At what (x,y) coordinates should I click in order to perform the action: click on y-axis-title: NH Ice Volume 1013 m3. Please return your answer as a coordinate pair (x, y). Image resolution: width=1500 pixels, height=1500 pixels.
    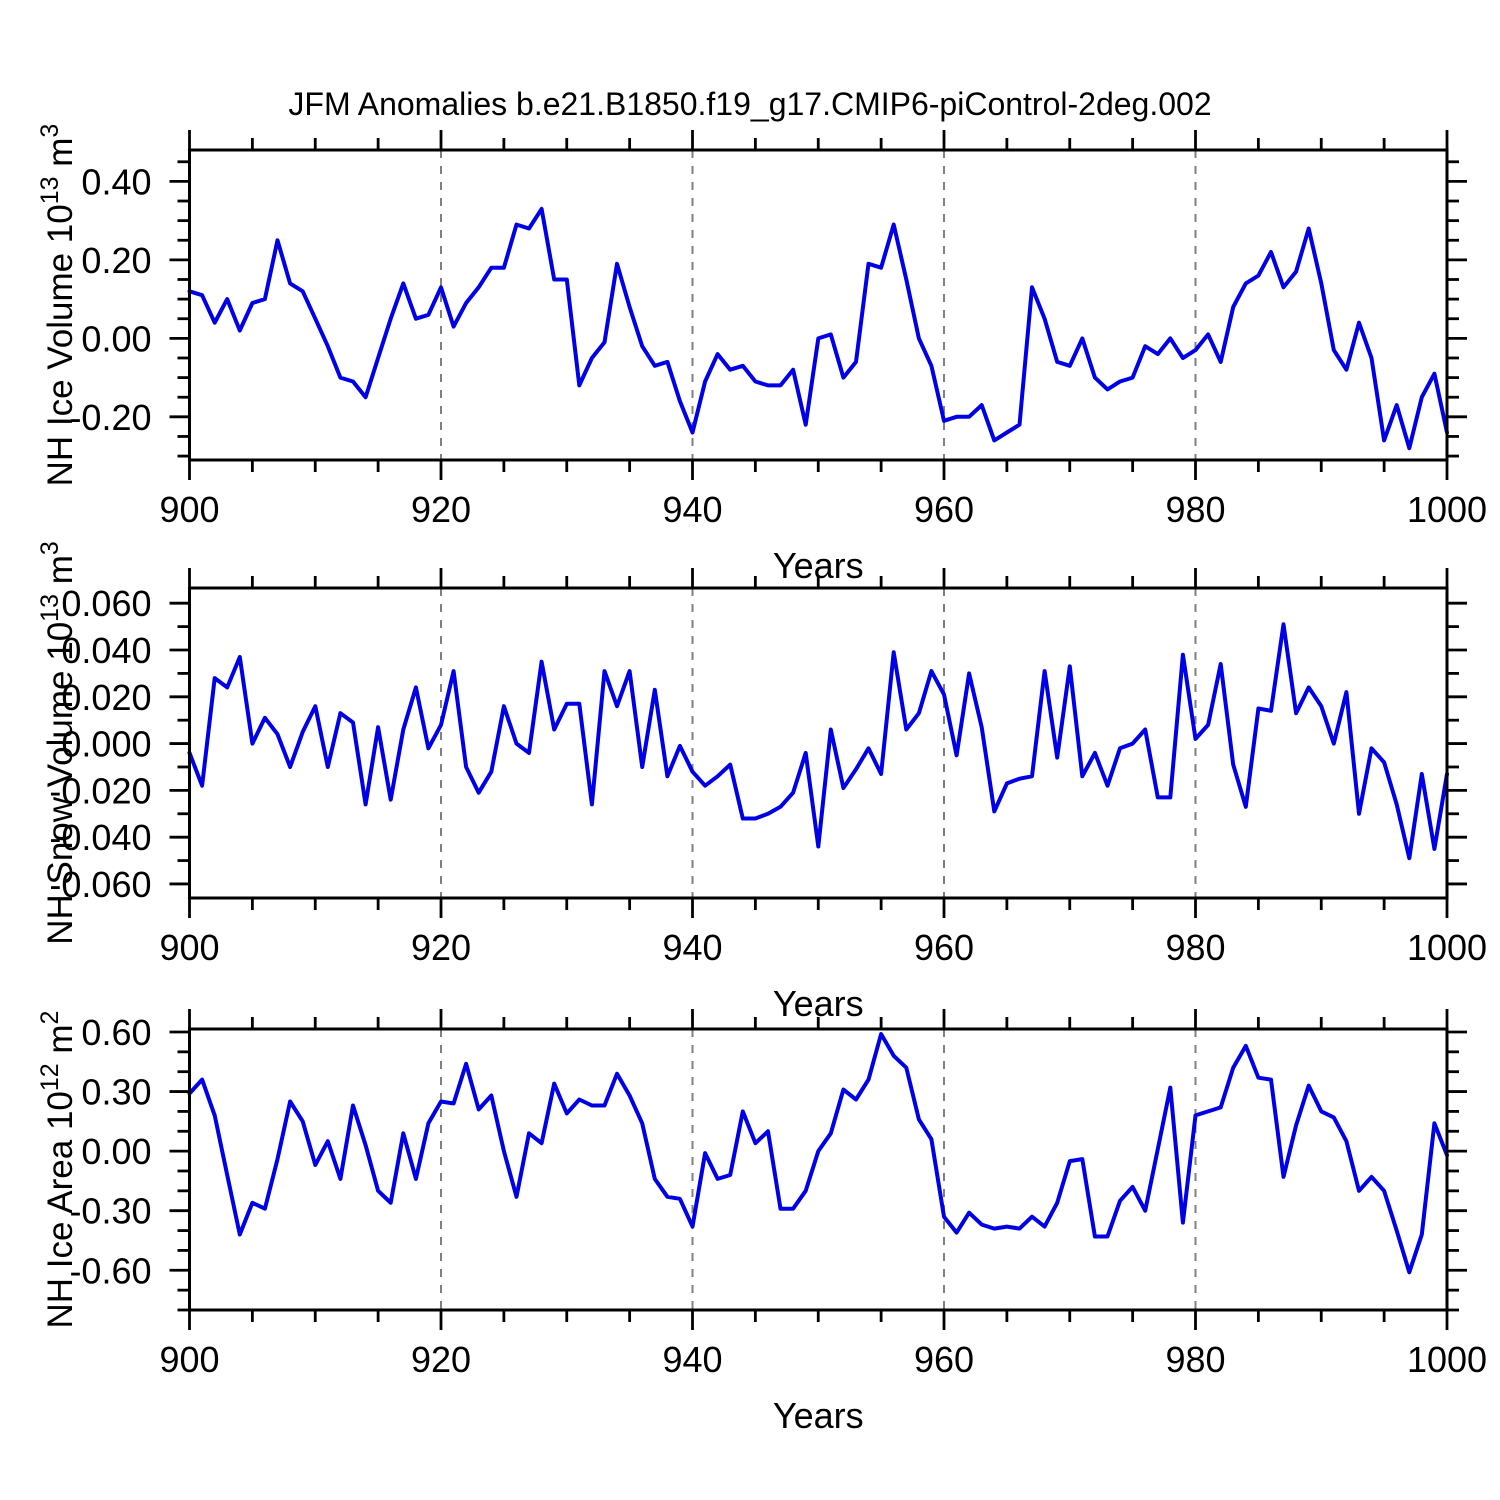
    Looking at the image, I should click on (58, 305).